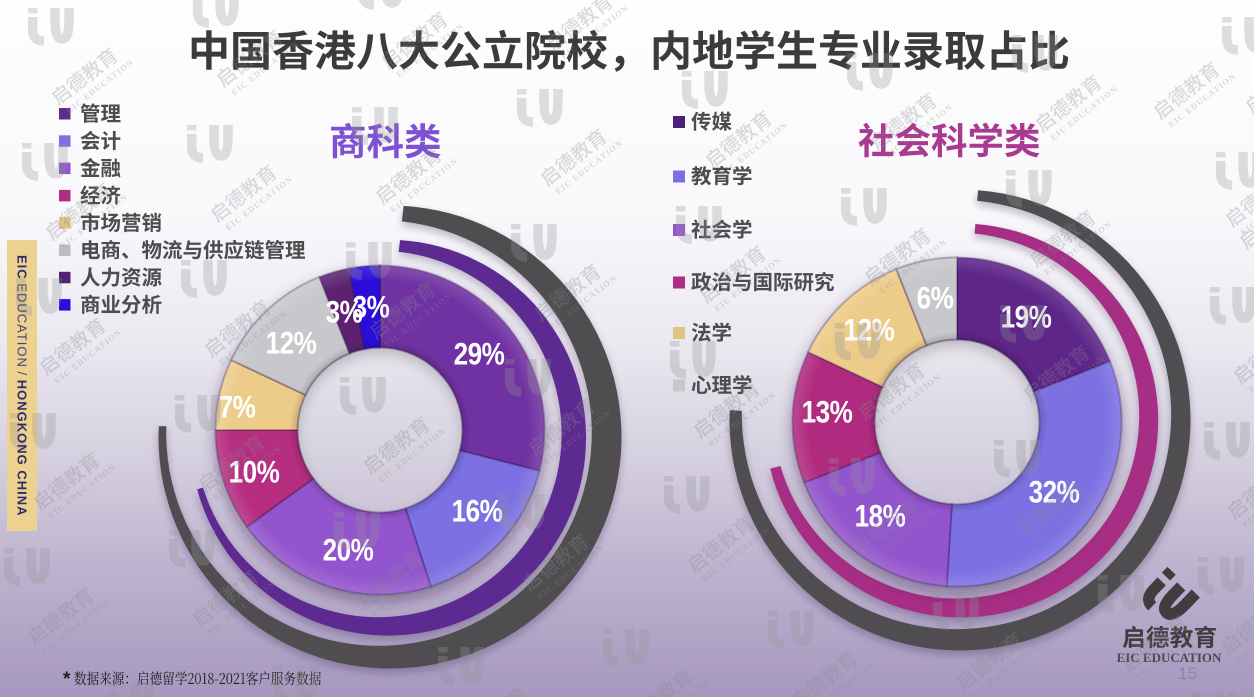  I want to click on svg-text: 6%, so click(935, 299).